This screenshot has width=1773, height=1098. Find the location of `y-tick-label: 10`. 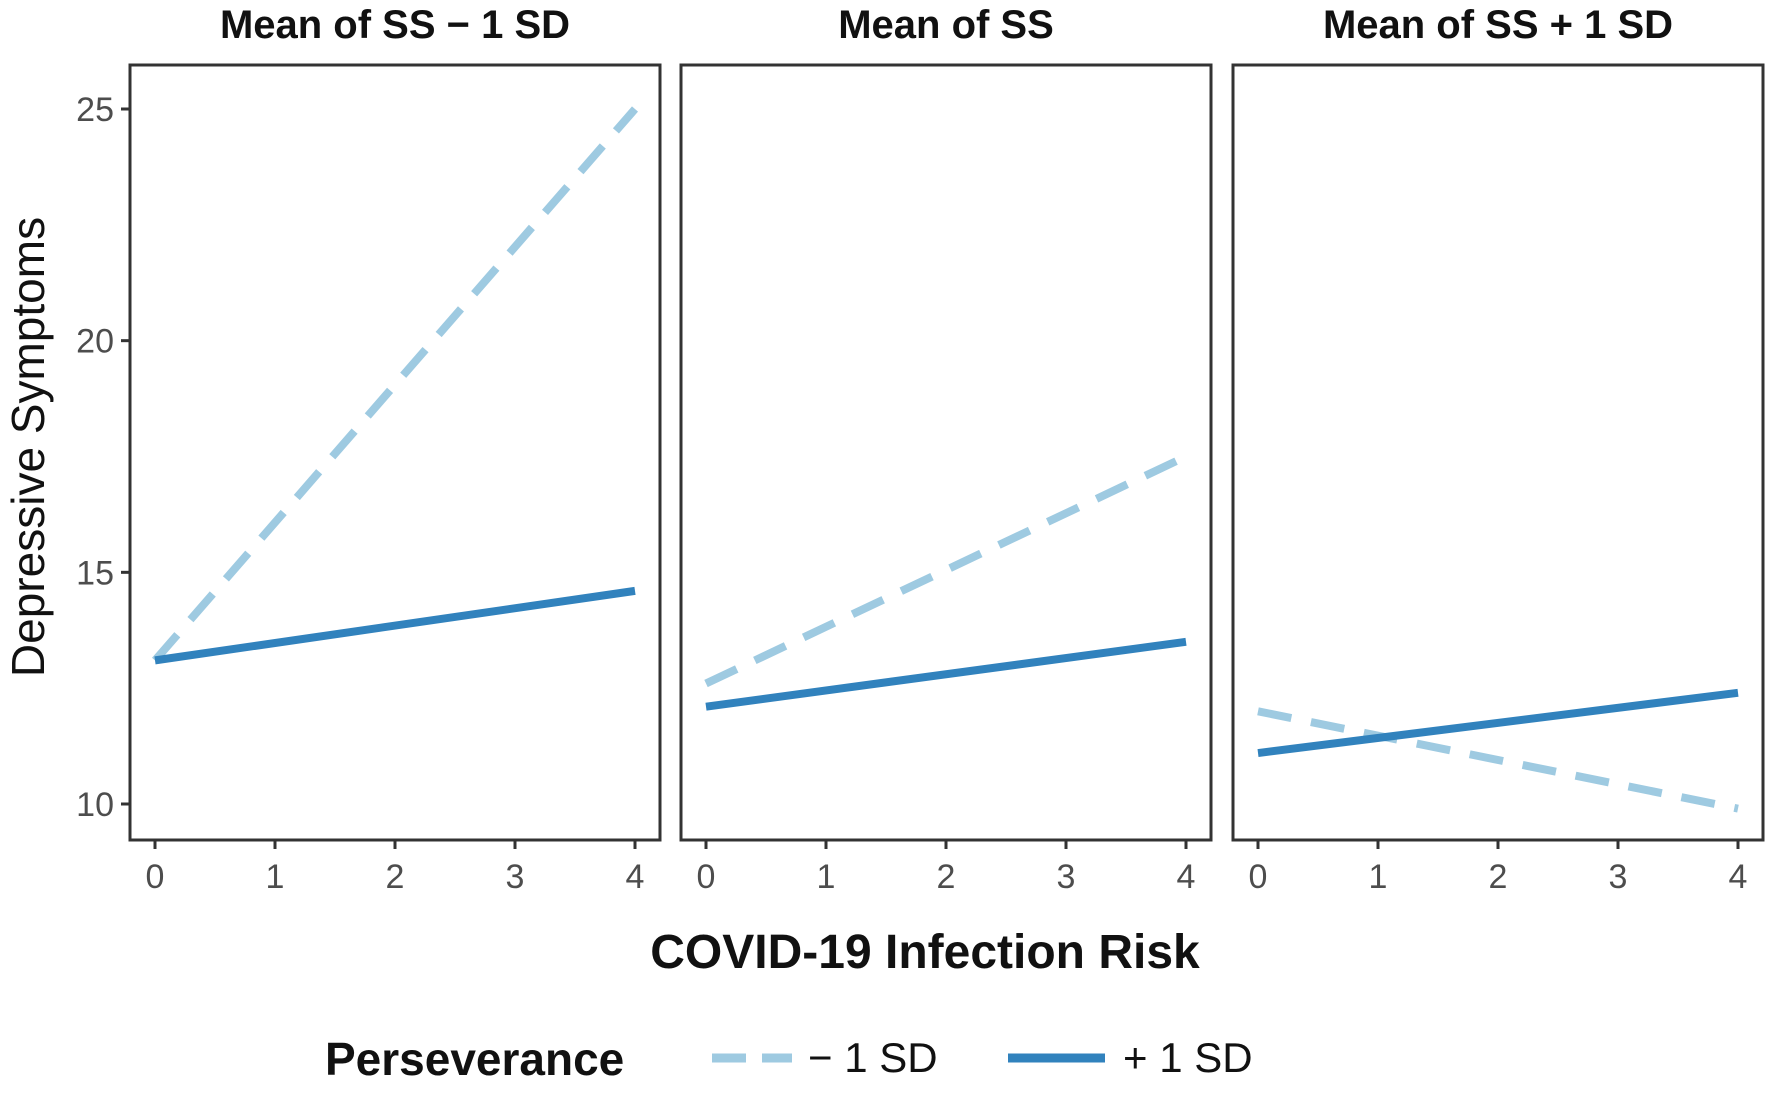

y-tick-label: 10 is located at coordinates (95, 805).